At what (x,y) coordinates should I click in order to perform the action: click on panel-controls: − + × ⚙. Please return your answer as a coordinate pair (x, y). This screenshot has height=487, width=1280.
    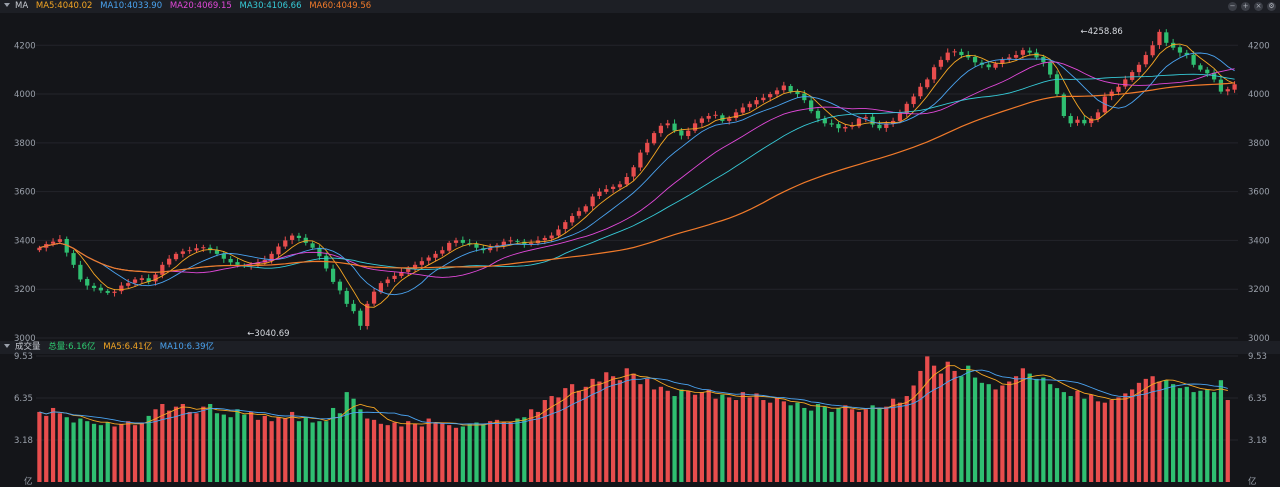
    Looking at the image, I should click on (1252, 6).